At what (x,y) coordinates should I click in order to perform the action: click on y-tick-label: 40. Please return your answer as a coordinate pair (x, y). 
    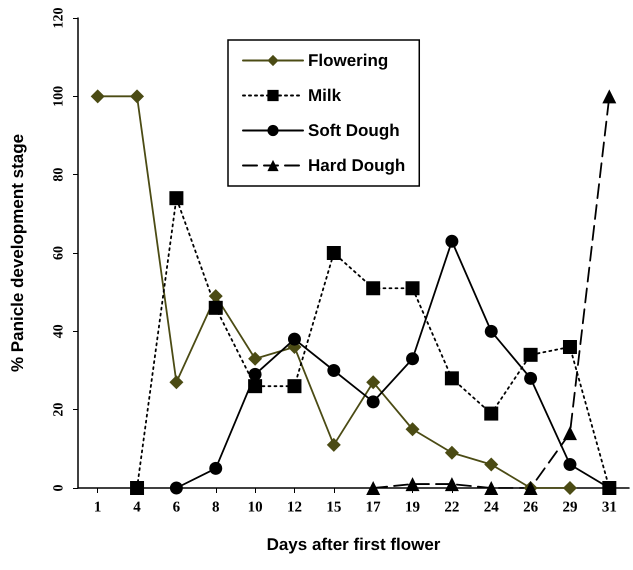
    Looking at the image, I should click on (59, 331).